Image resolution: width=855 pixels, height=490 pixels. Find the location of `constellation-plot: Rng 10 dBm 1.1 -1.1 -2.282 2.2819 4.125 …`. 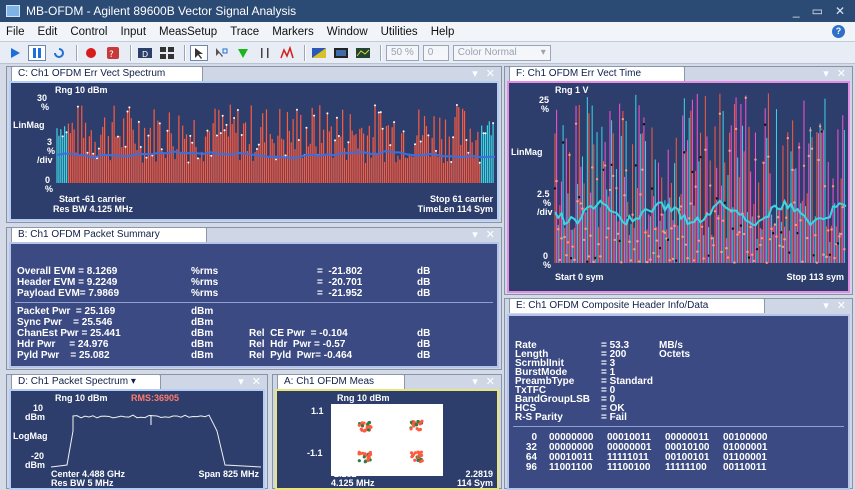

constellation-plot: Rng 10 dBm 1.1 -1.1 -2.282 2.2819 4.125 … is located at coordinates (387, 439).